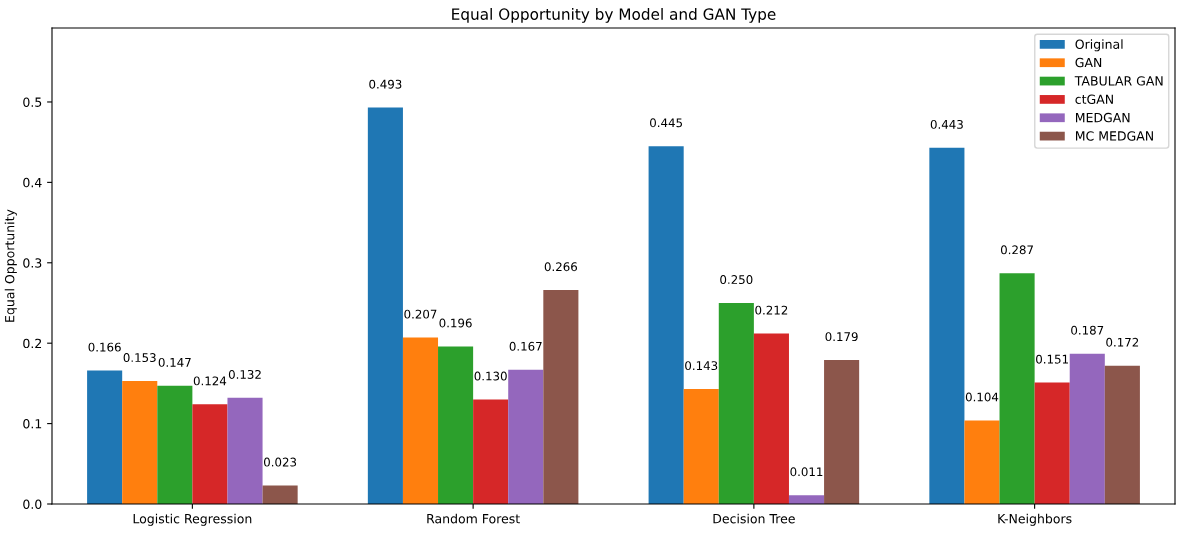  What do you see at coordinates (174, 362) in the screenshot?
I see `data-label: 0.147` at bounding box center [174, 362].